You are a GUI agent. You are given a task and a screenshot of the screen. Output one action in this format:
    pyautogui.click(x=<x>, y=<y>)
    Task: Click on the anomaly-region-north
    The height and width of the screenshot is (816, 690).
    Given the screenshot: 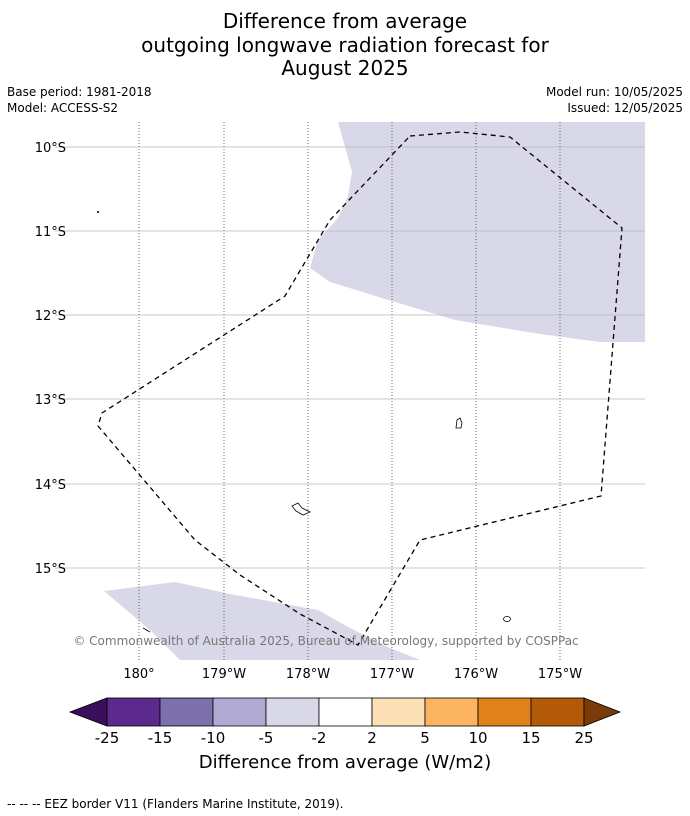 What is the action you would take?
    pyautogui.click(x=477, y=232)
    